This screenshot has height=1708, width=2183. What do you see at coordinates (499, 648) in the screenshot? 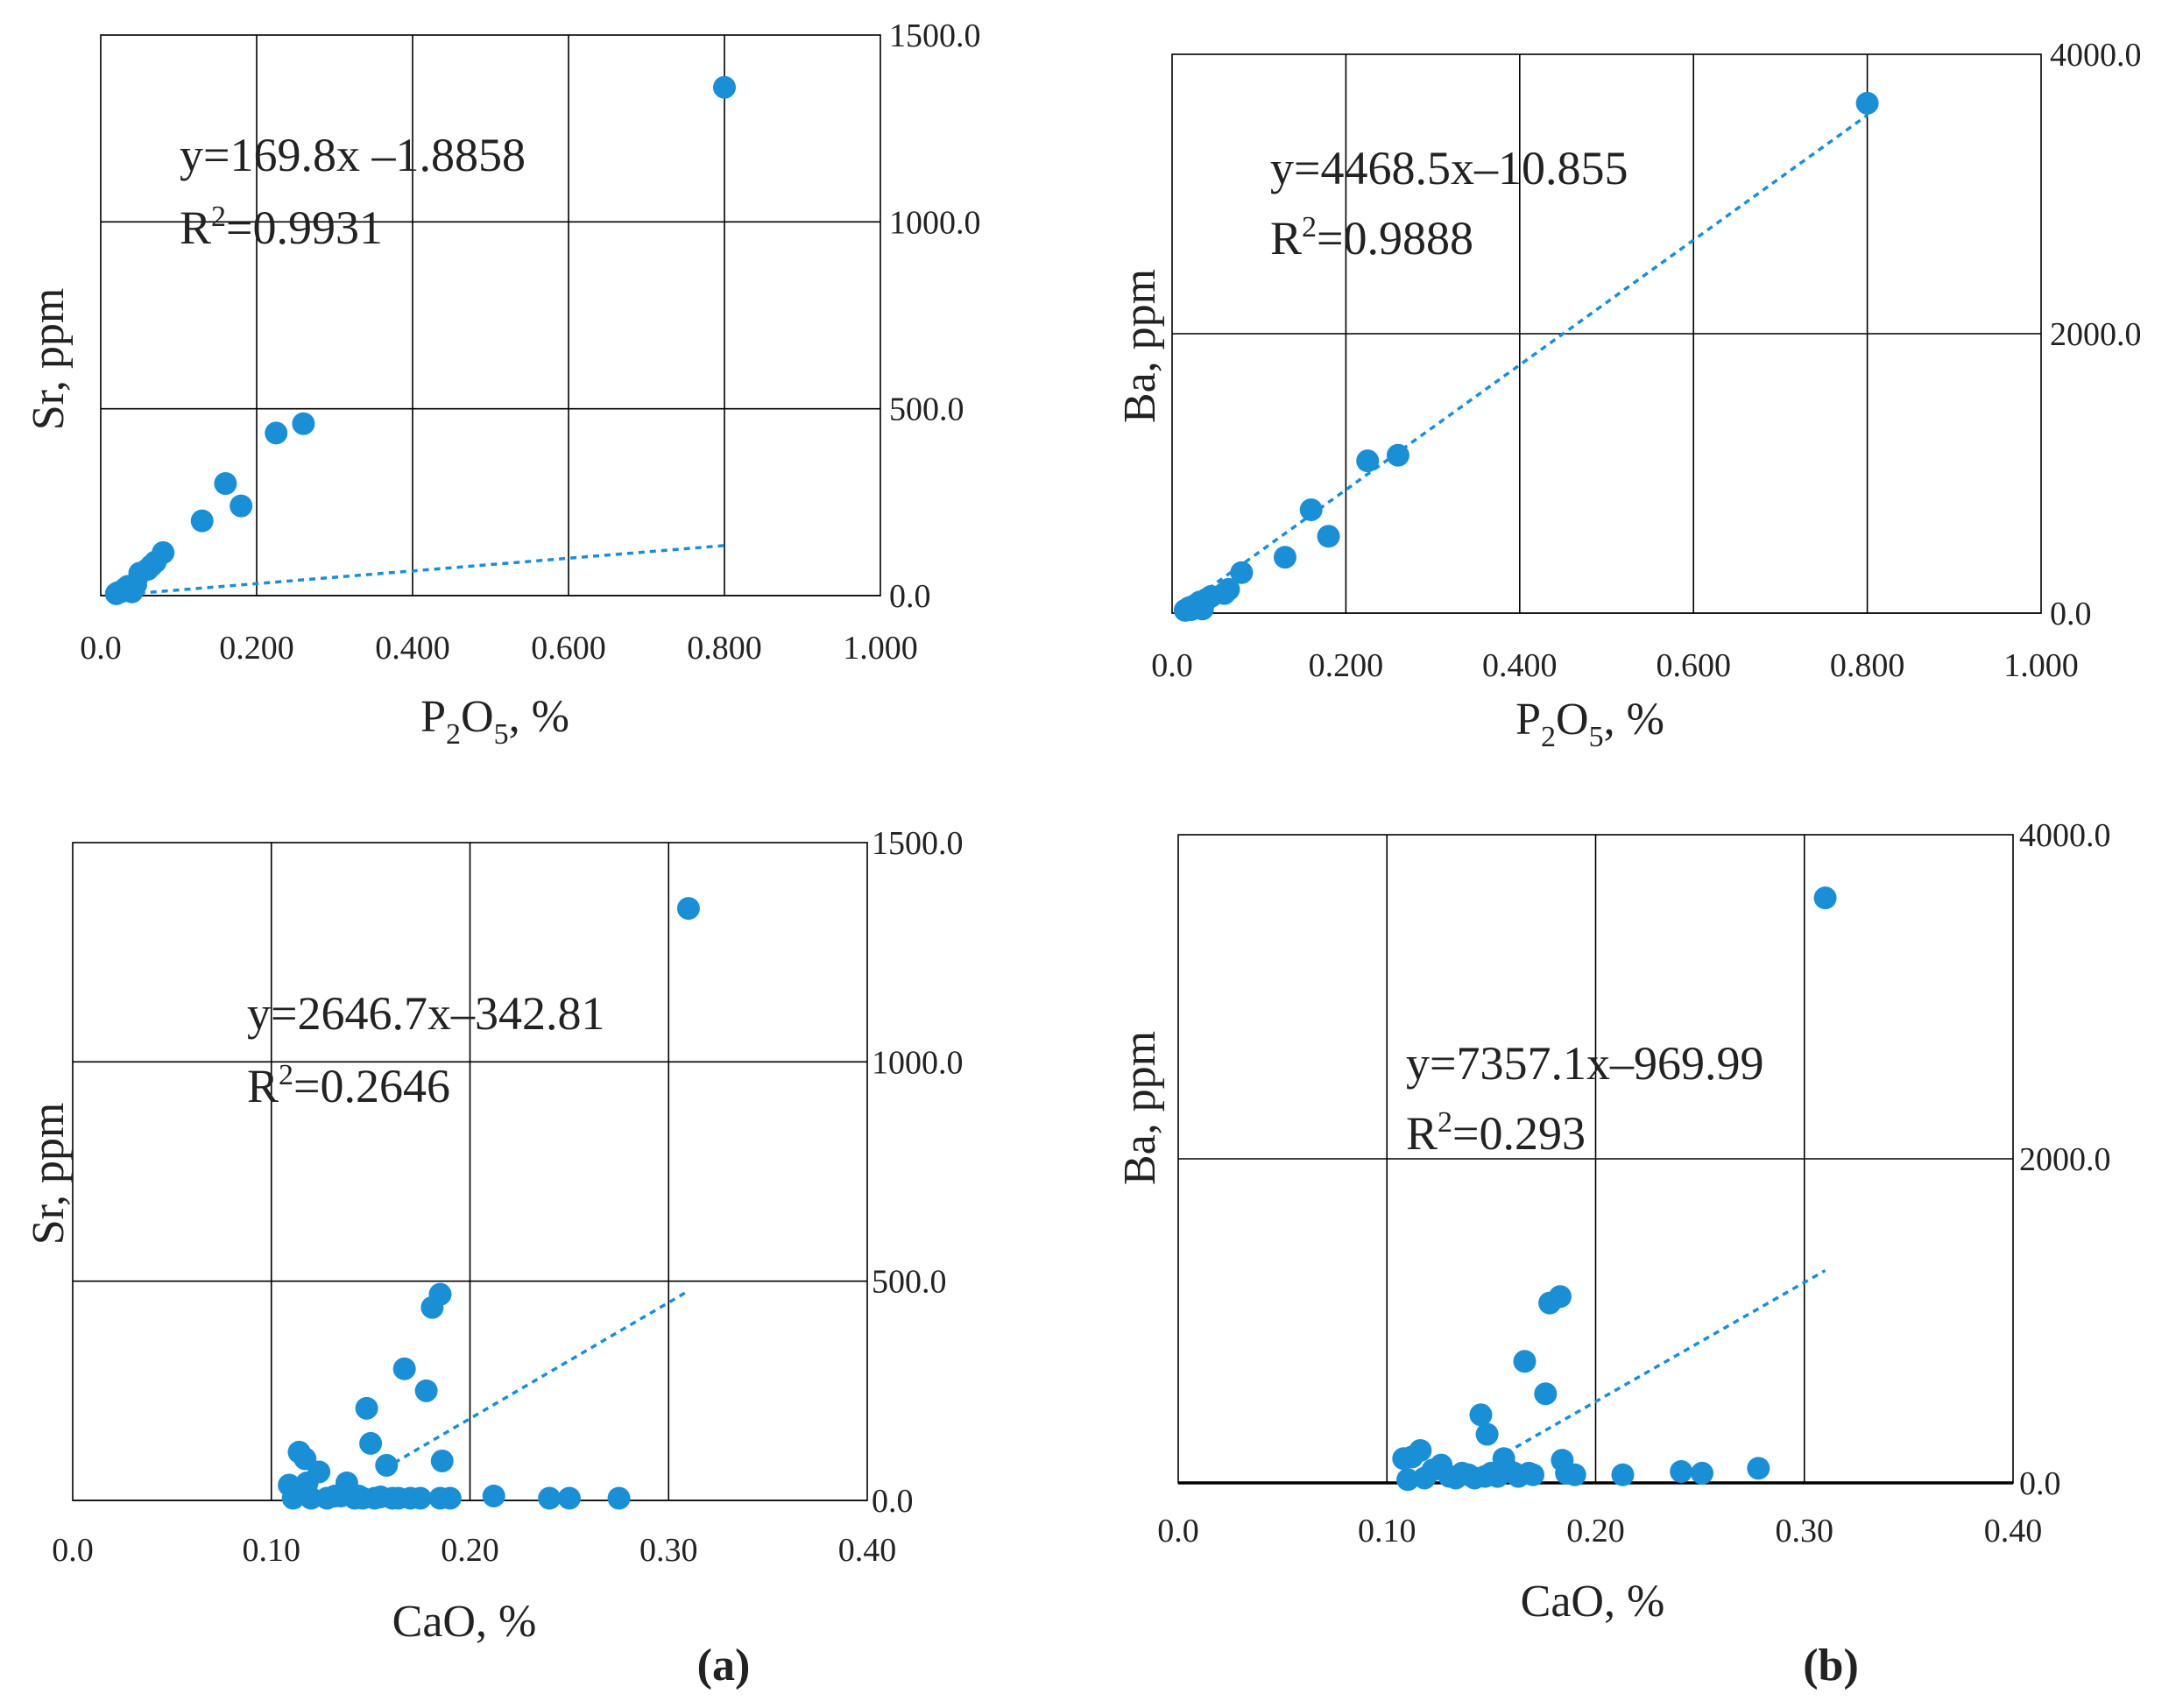
I see `x-ticks-sr-p2o5: 0.0 0.200 0.400 0.600 0.800 1.000` at bounding box center [499, 648].